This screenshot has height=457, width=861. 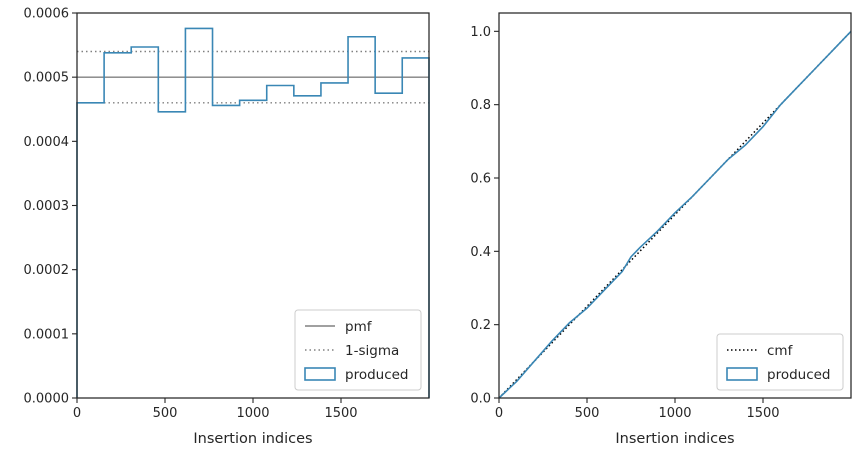 What do you see at coordinates (47, 14) in the screenshot?
I see `y-tick-label: 0.0006` at bounding box center [47, 14].